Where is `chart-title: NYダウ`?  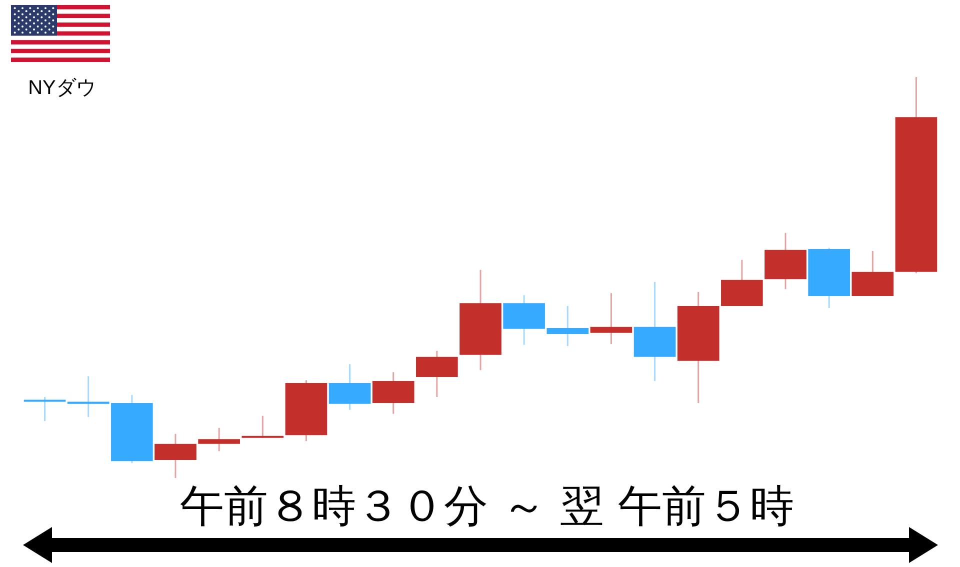
chart-title: NYダウ is located at coordinates (62, 88).